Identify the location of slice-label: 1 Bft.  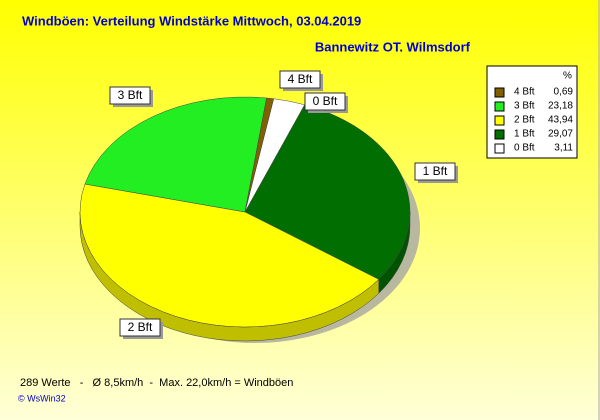
(435, 171).